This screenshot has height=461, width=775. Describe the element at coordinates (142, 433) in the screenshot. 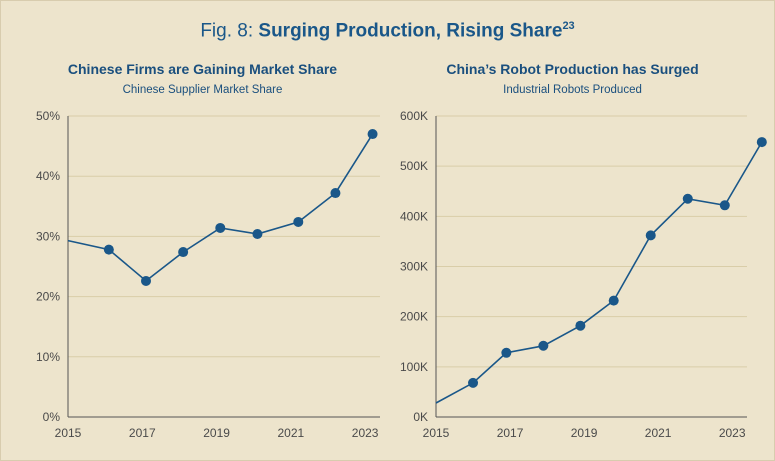

I see `market-share-xtick-label: 2017` at that location.